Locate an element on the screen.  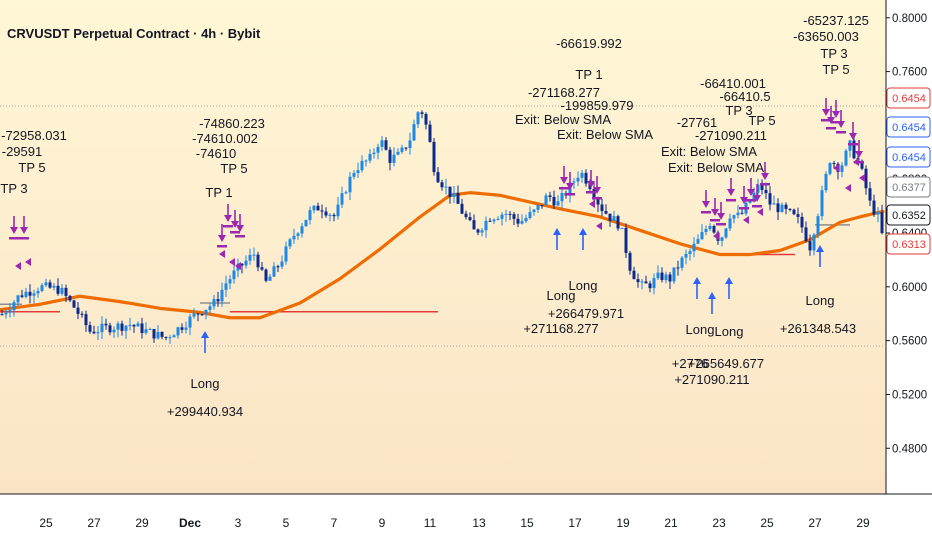
trade-annotation: +261348.543 is located at coordinates (818, 328).